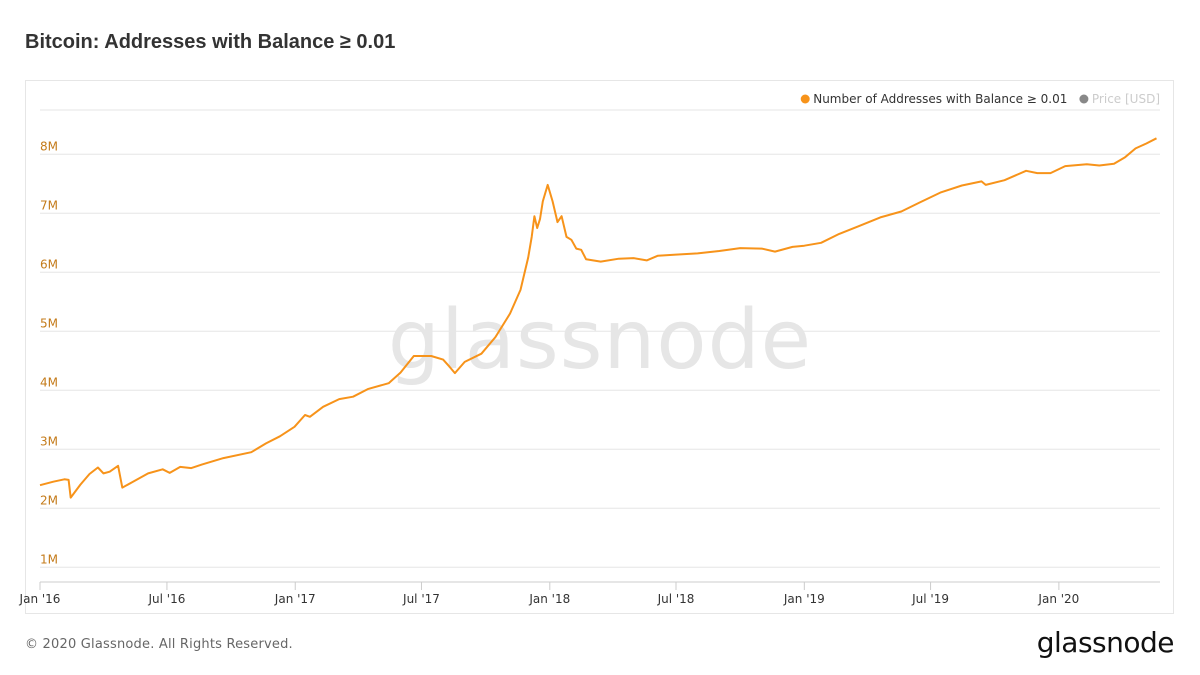  I want to click on y-tick-label: 2M, so click(49, 500).